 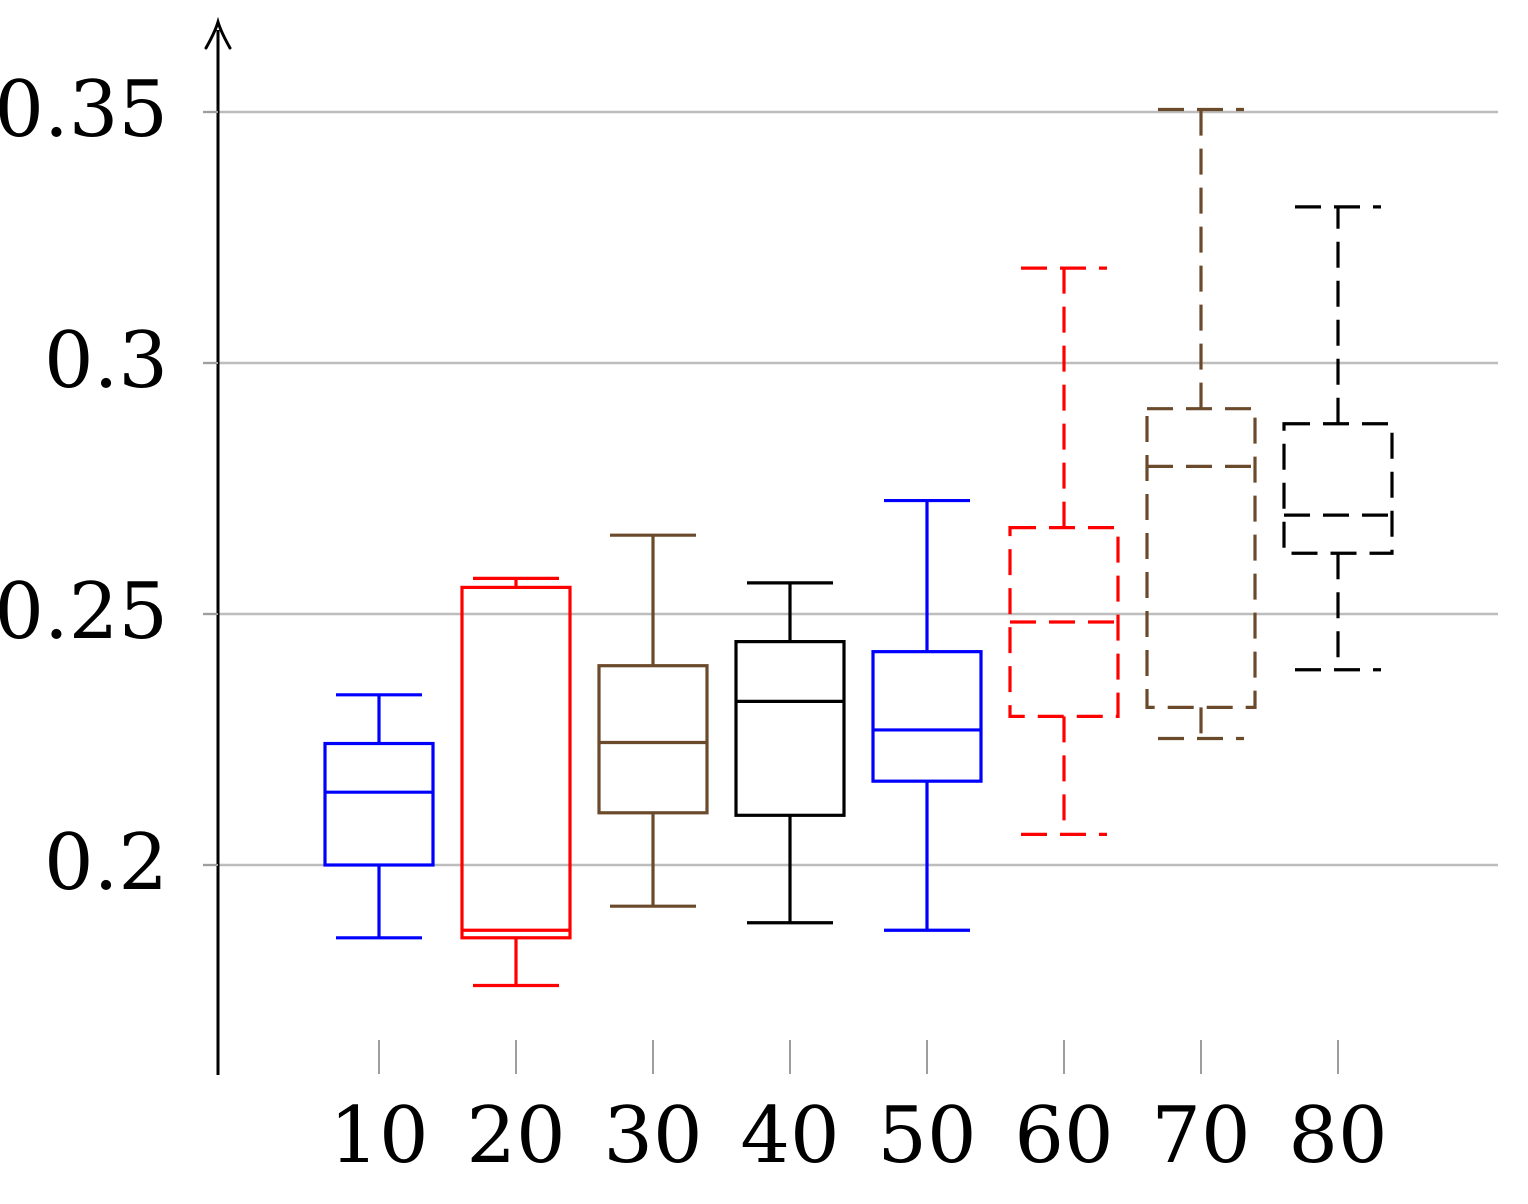 What do you see at coordinates (789, 1136) in the screenshot?
I see `x-tick-label-40: 40` at bounding box center [789, 1136].